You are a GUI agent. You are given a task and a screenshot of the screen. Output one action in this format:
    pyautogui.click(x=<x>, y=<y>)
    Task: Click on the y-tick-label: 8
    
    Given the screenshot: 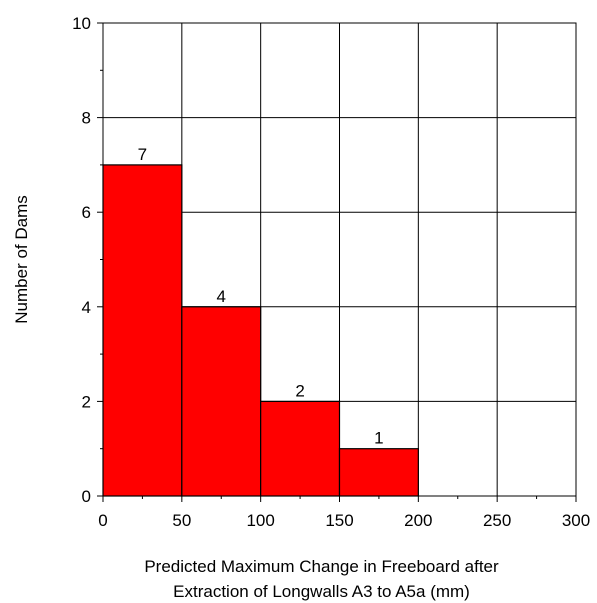 What is the action you would take?
    pyautogui.click(x=86, y=118)
    